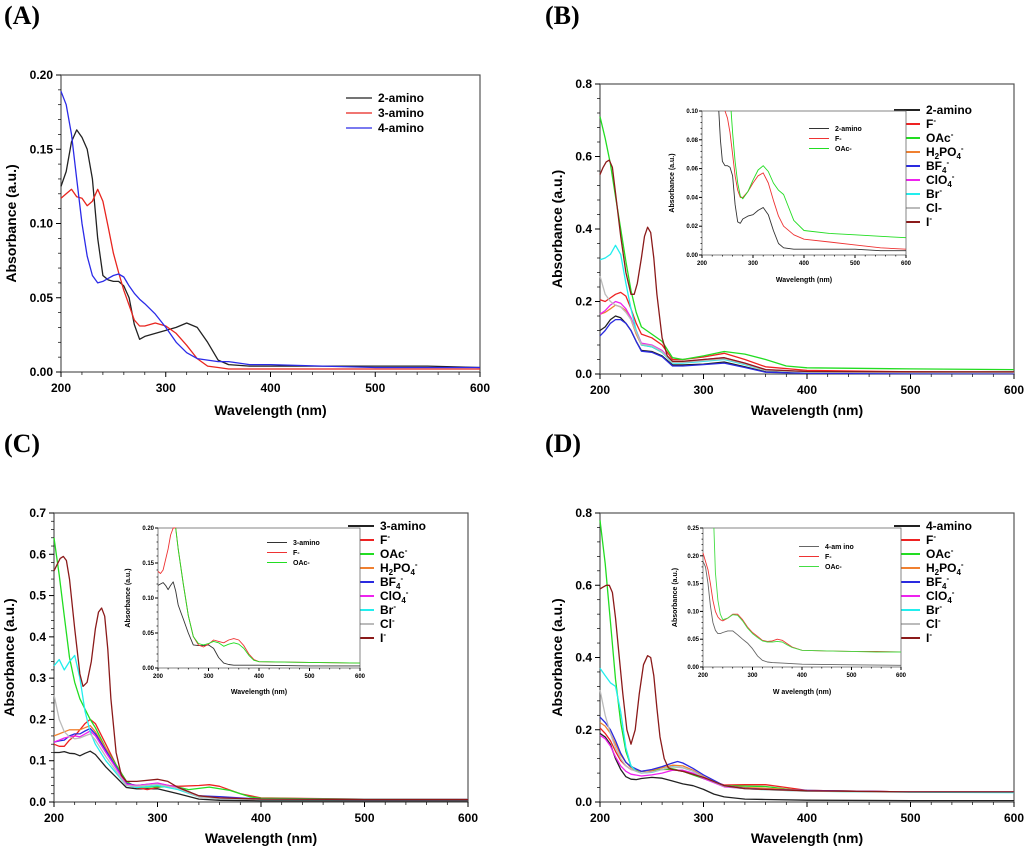 This screenshot has width=1024, height=852. Describe the element at coordinates (259, 692) in the screenshot. I see `inset-x-axis-label: Wavelength (nm)` at that location.